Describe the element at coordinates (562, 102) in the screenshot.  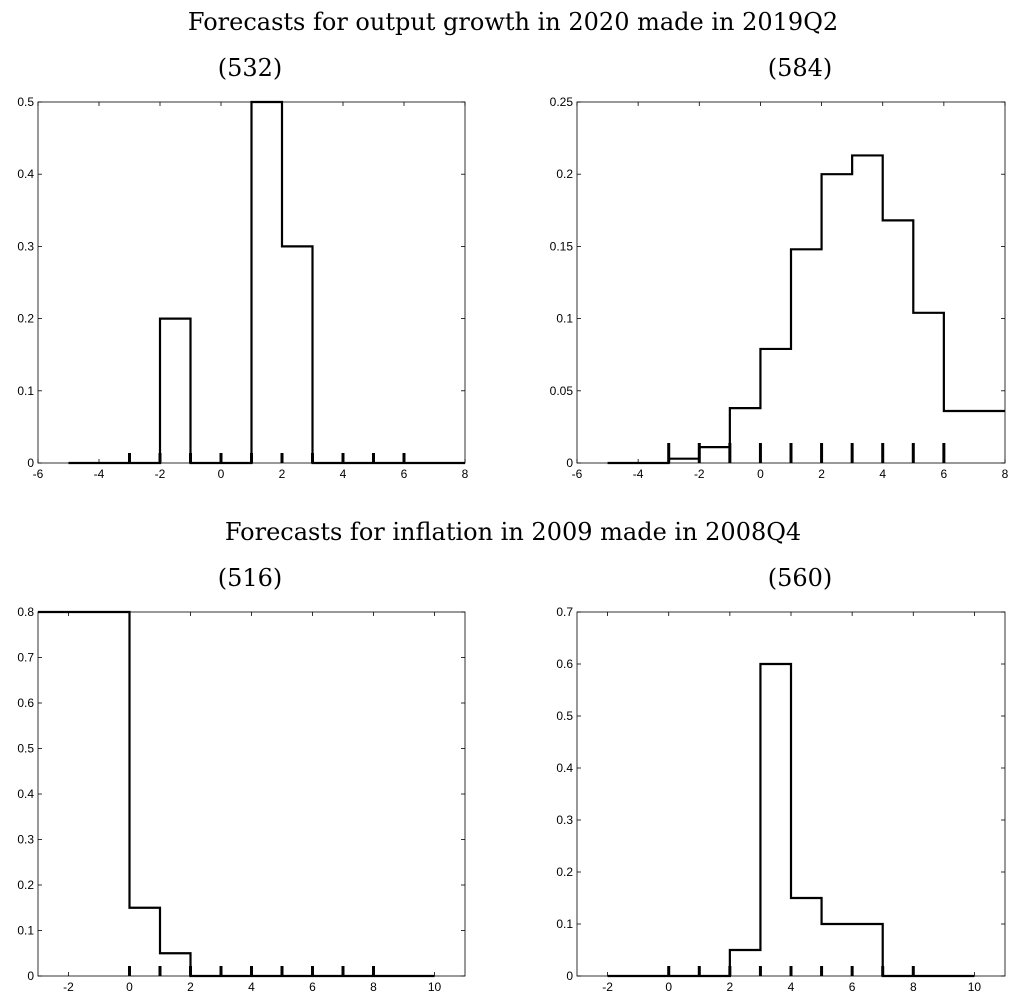
I see `y-tick-label: 0.25` at that location.